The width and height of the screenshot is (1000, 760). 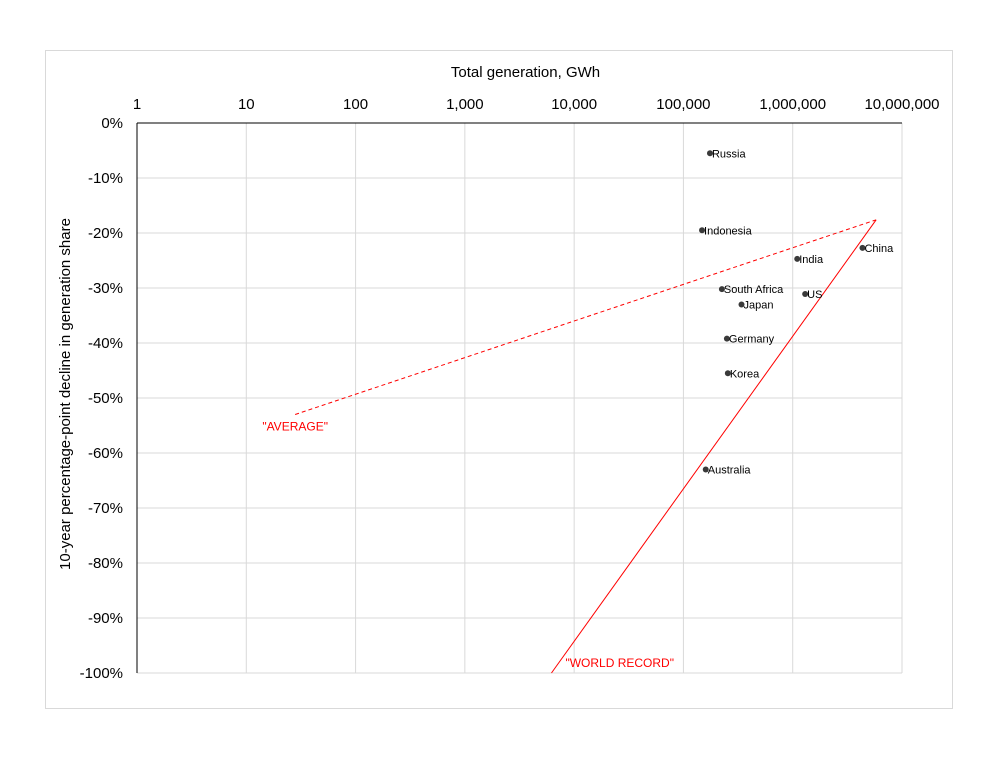 I want to click on y-tick-label: -90%, so click(x=105, y=618).